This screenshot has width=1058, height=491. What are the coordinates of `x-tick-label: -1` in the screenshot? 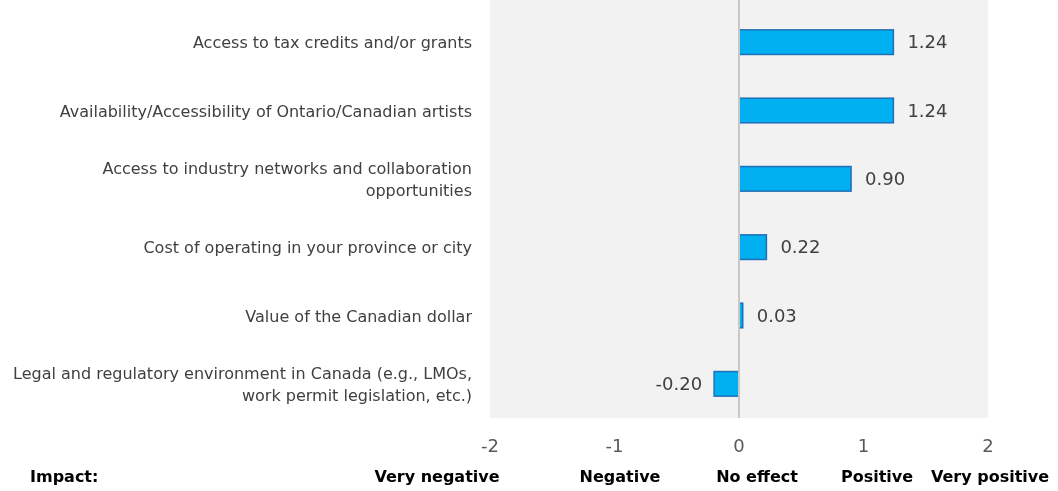 It's located at (614, 445).